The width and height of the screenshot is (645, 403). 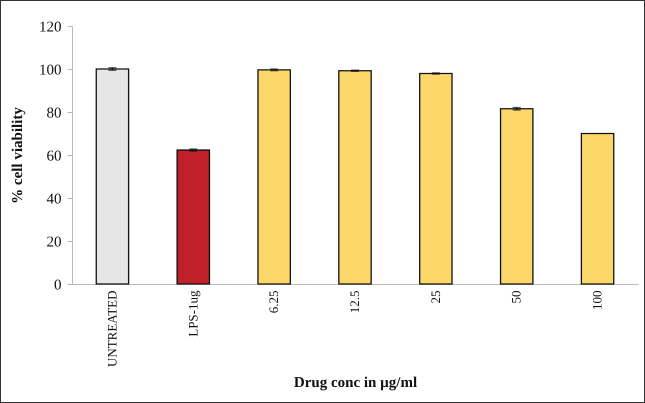 I want to click on y-tick-label: 40, so click(x=54, y=200).